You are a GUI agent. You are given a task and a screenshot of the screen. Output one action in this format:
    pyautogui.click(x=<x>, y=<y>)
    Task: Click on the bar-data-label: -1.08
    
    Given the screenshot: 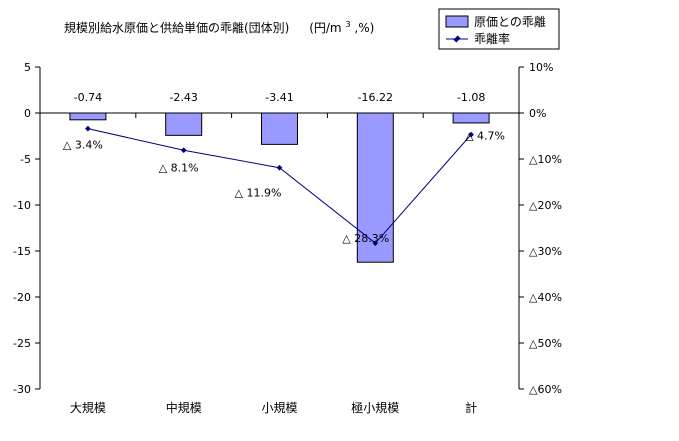 What is the action you would take?
    pyautogui.click(x=471, y=97)
    